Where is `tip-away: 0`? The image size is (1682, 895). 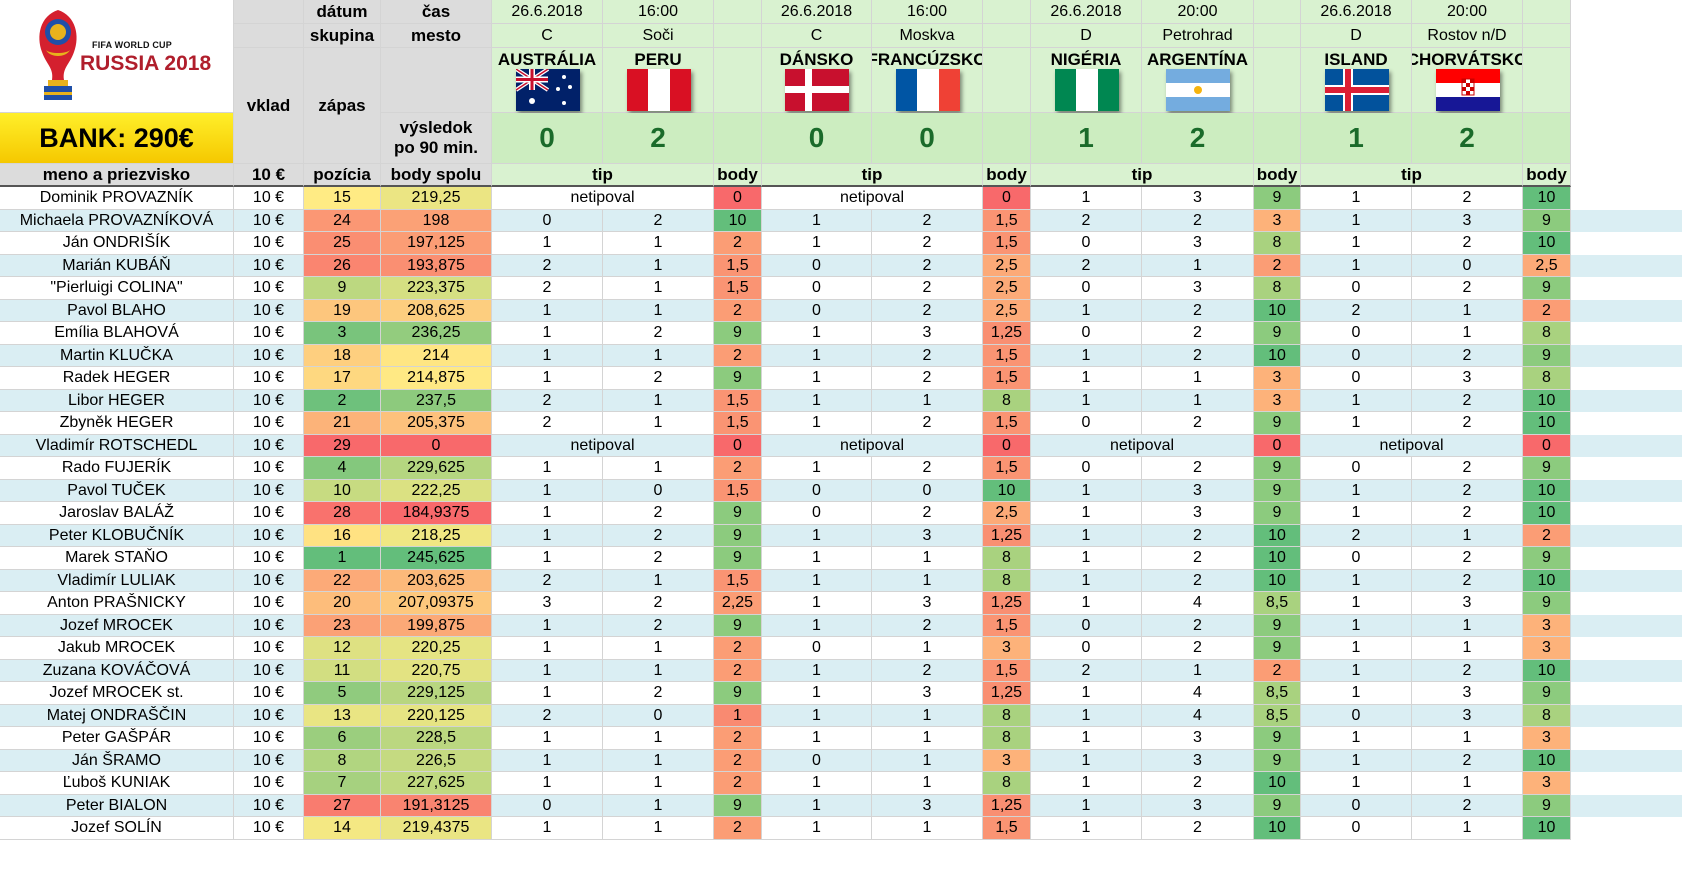 tip-away: 0 is located at coordinates (927, 491).